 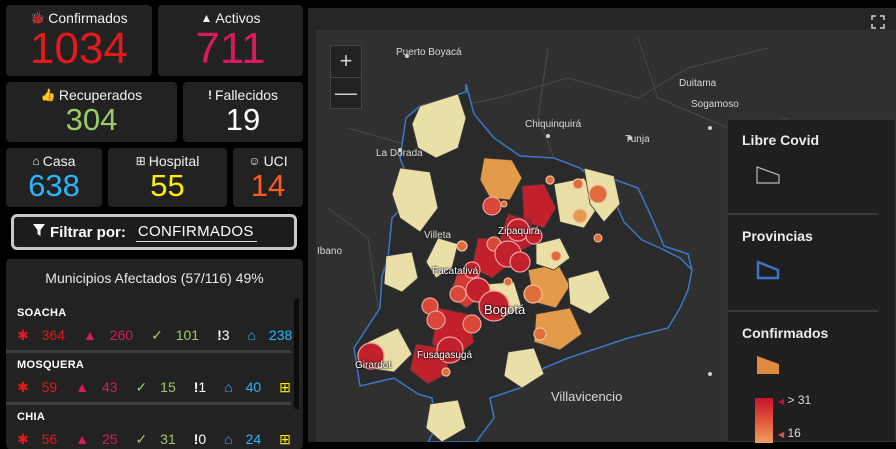 What do you see at coordinates (253, 387) in the screenshot?
I see `casa-count: 40` at bounding box center [253, 387].